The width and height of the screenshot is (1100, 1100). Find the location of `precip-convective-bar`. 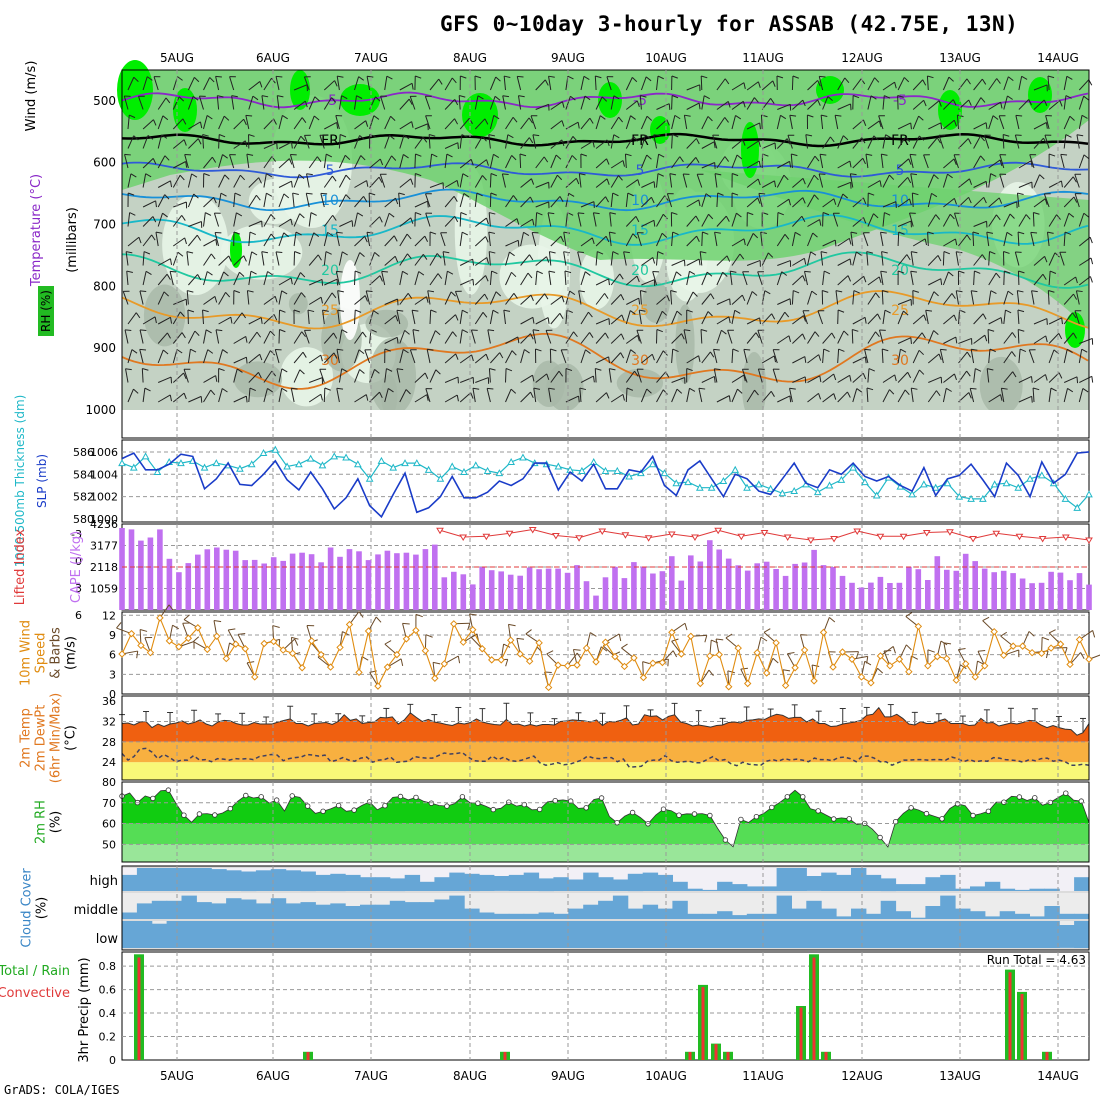

precip-convective-bar is located at coordinates (1010, 1016).